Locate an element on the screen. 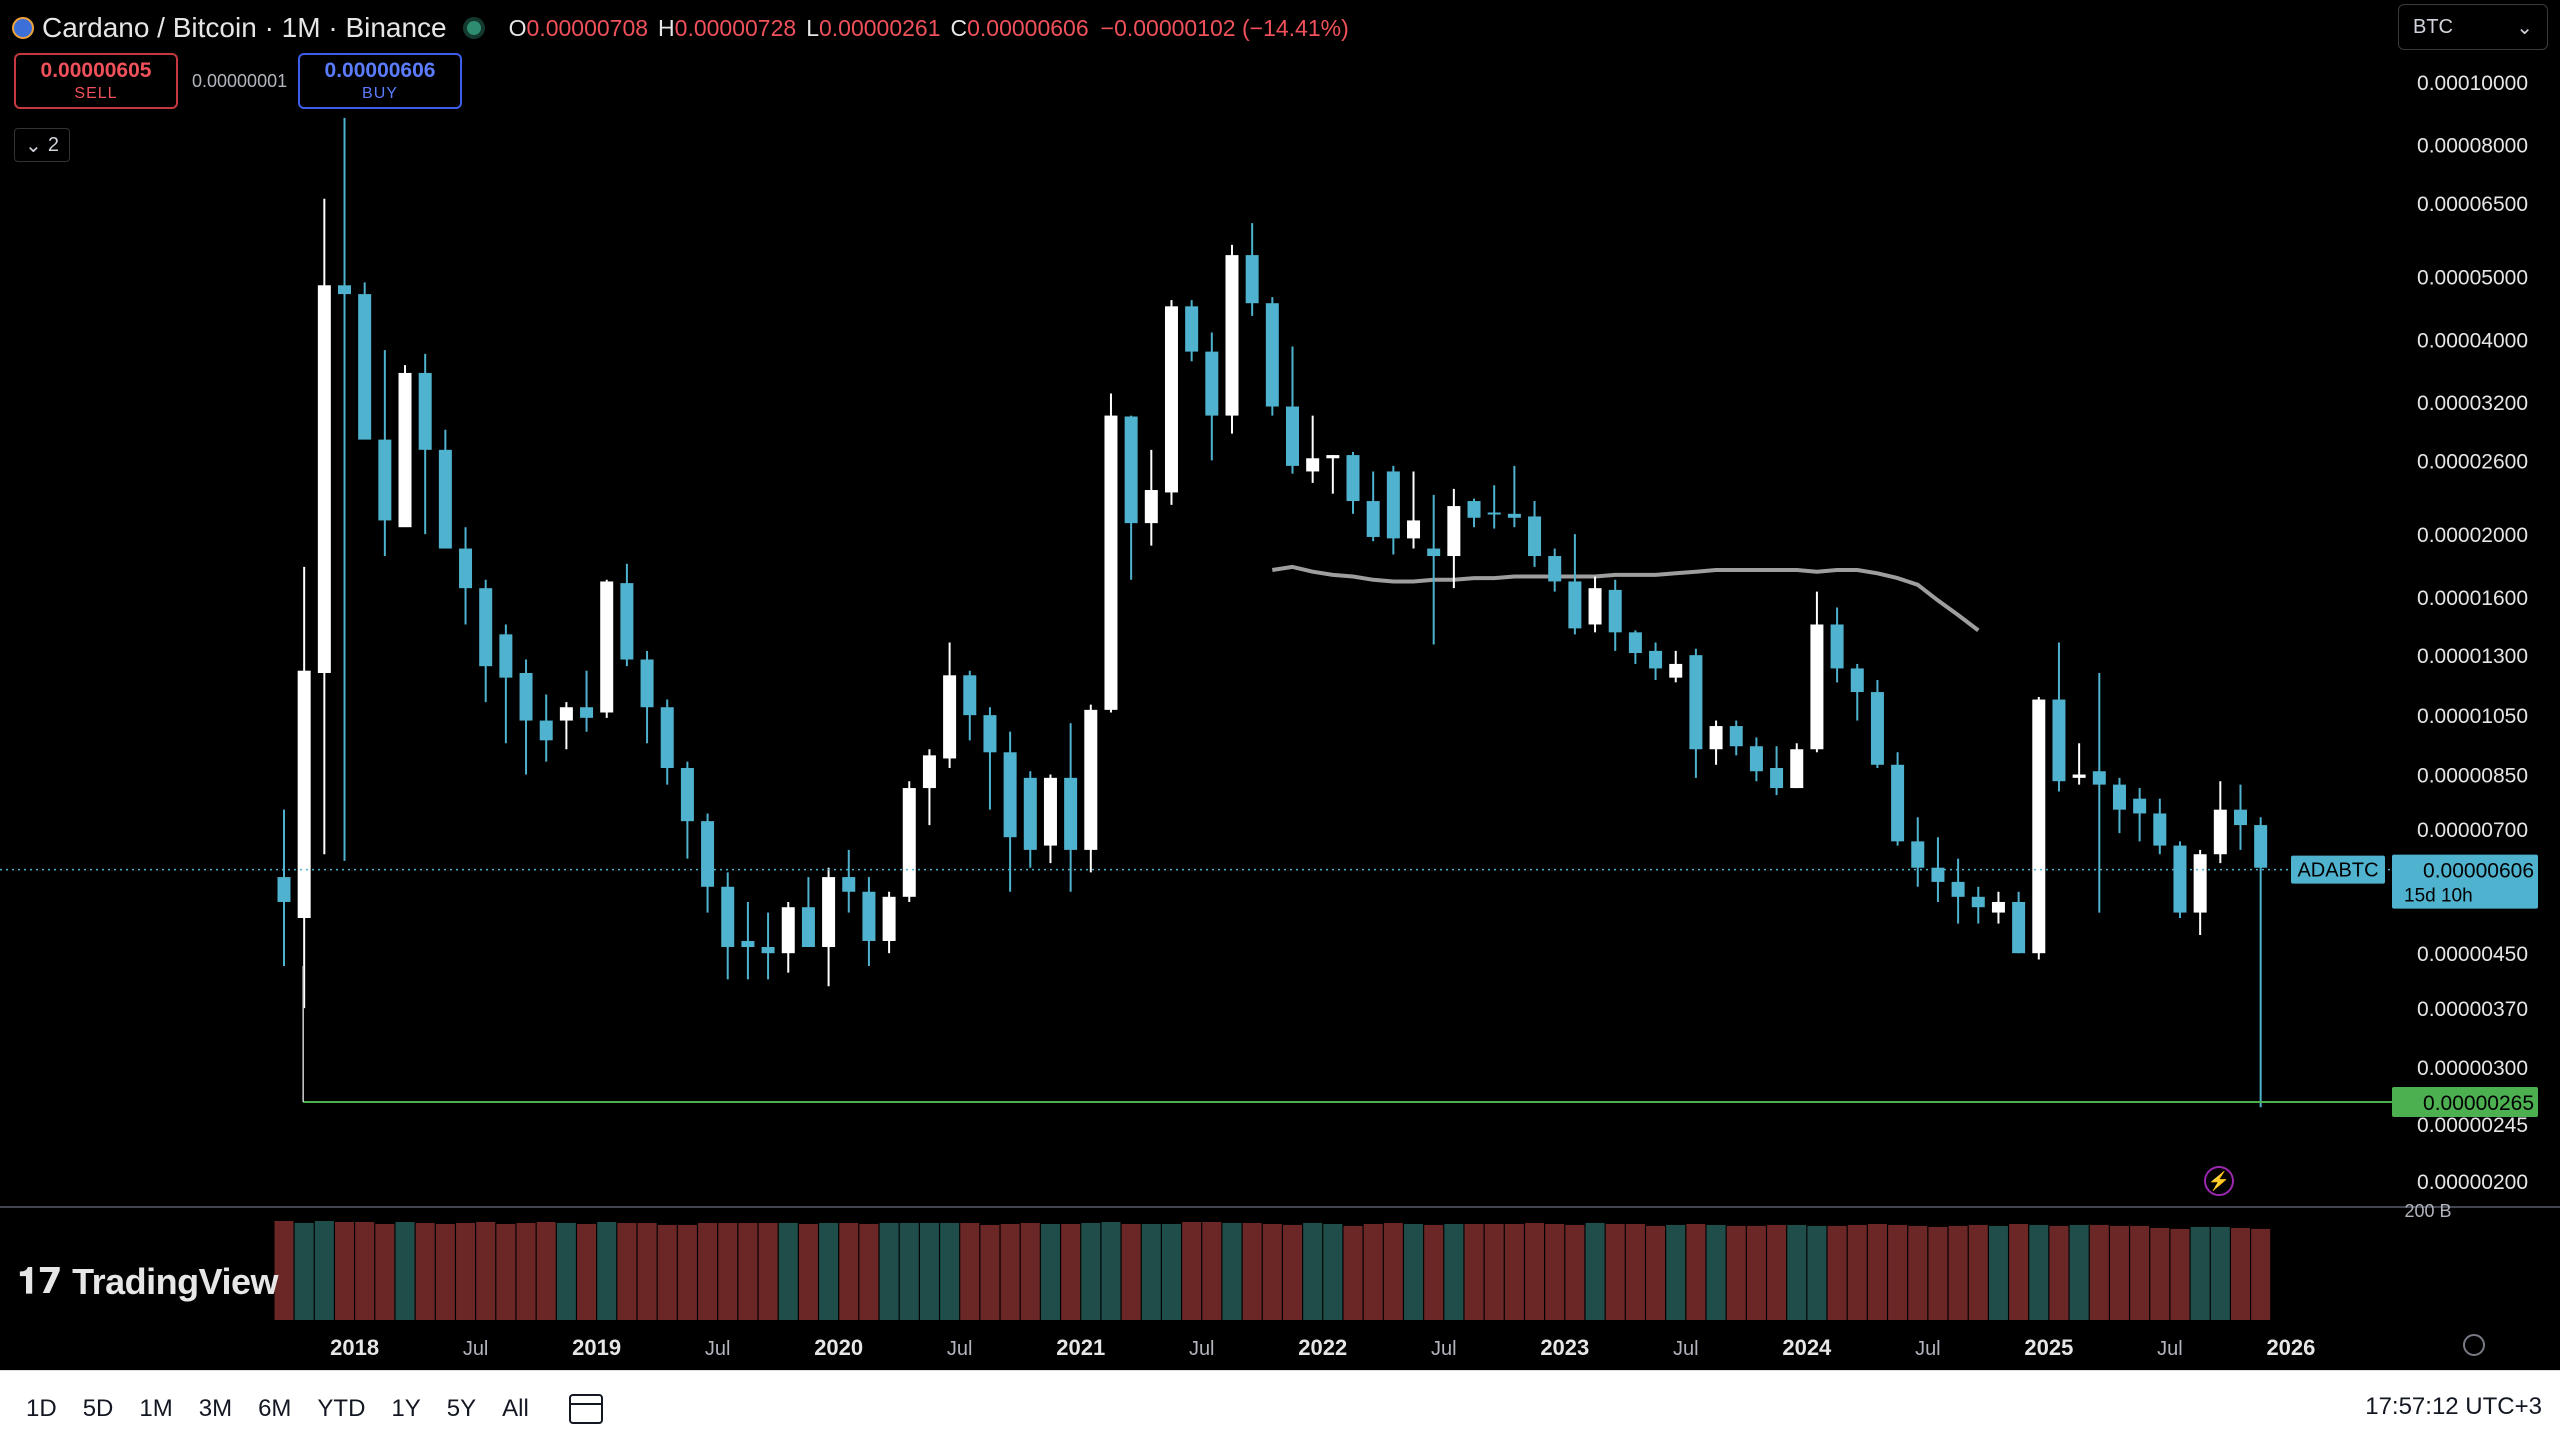  y-tick-label: 0.00001050 is located at coordinates (2472, 716).